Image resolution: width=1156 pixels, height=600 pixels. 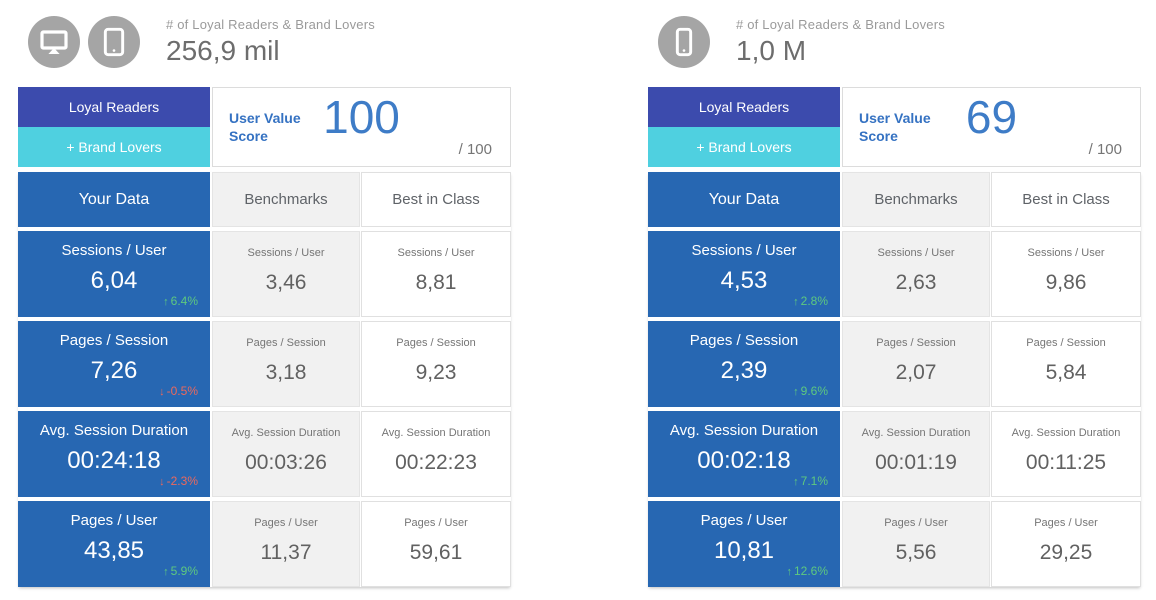 What do you see at coordinates (286, 462) in the screenshot?
I see `benchmark-value: 00:03:26` at bounding box center [286, 462].